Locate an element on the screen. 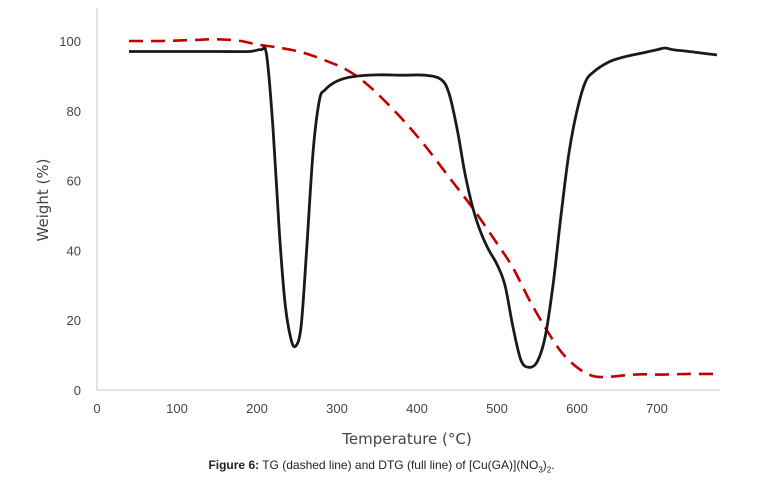 This screenshot has height=483, width=763. caption-sub-2: 2 is located at coordinates (549, 470).